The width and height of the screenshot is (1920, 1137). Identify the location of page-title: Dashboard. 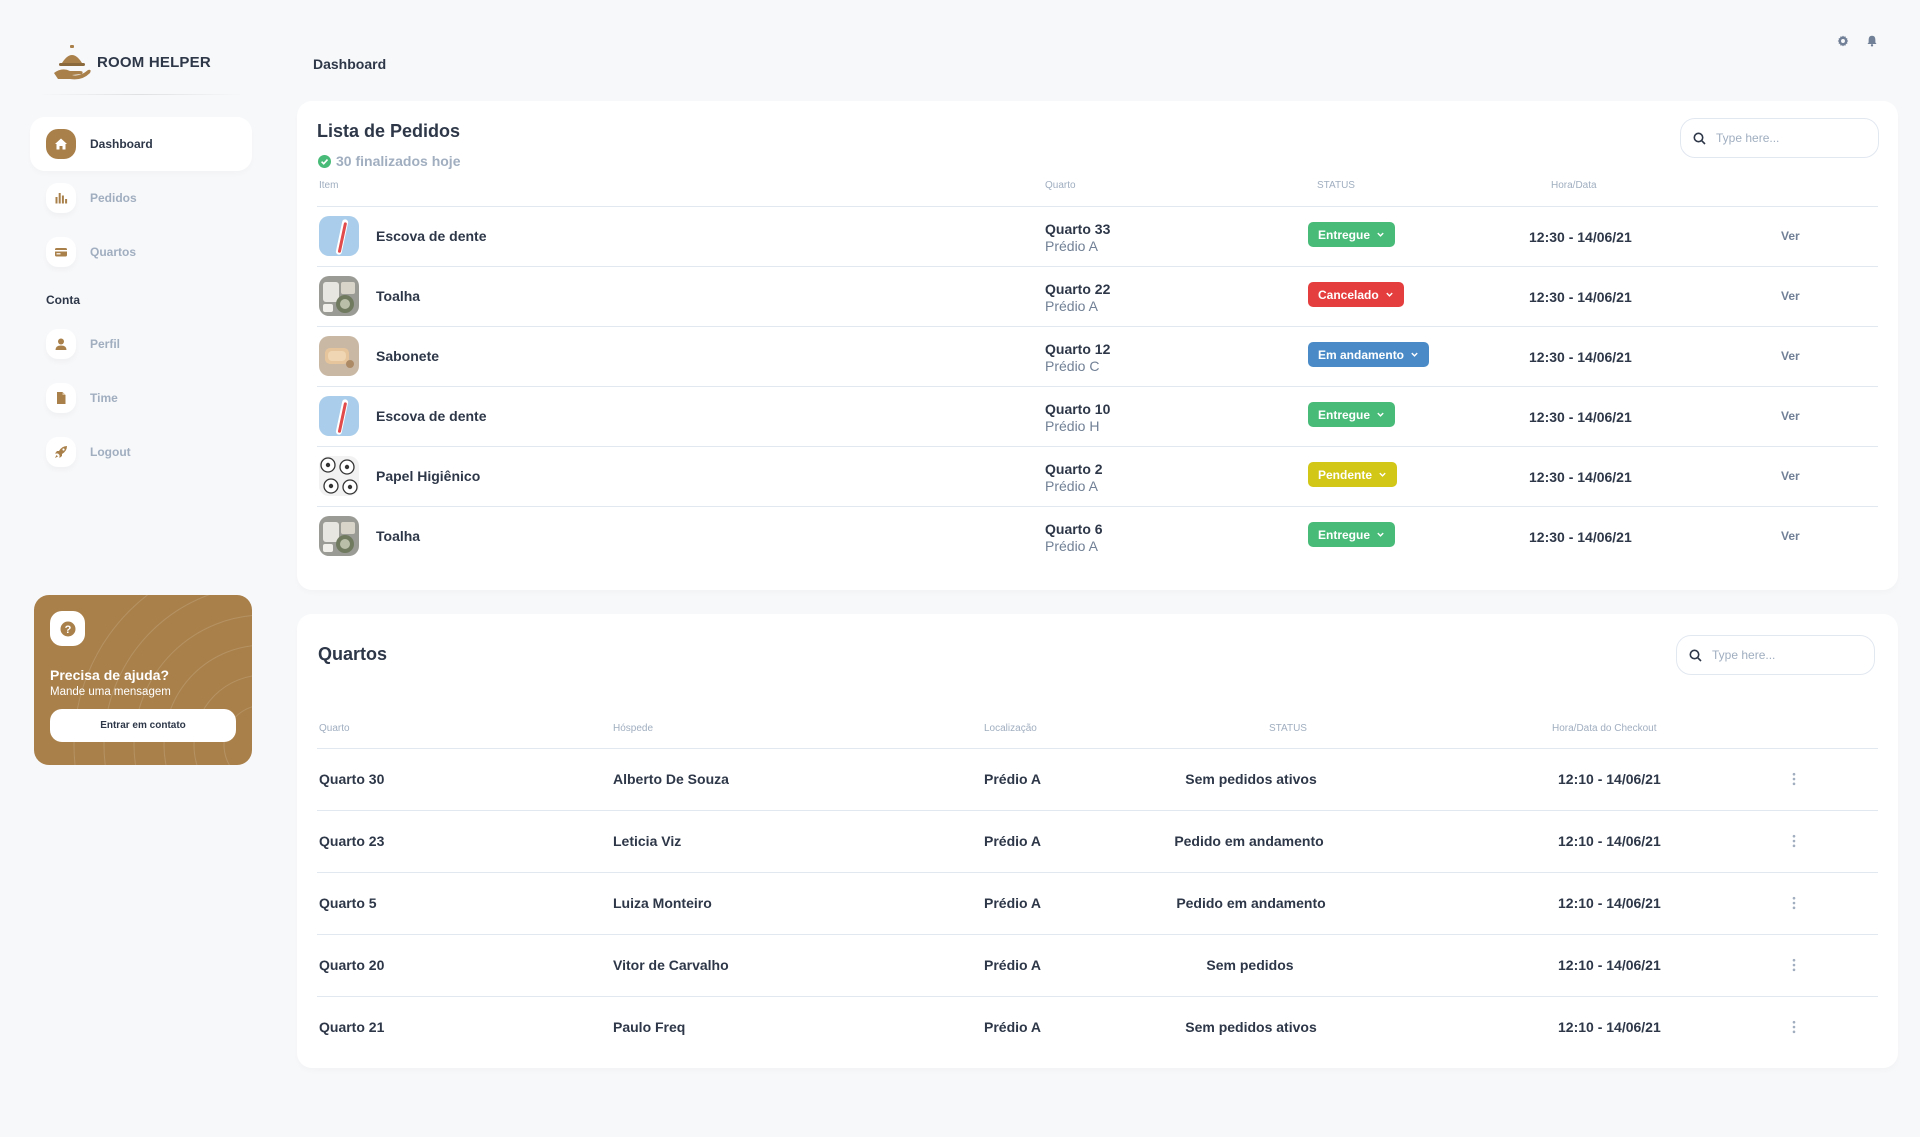
(350, 64).